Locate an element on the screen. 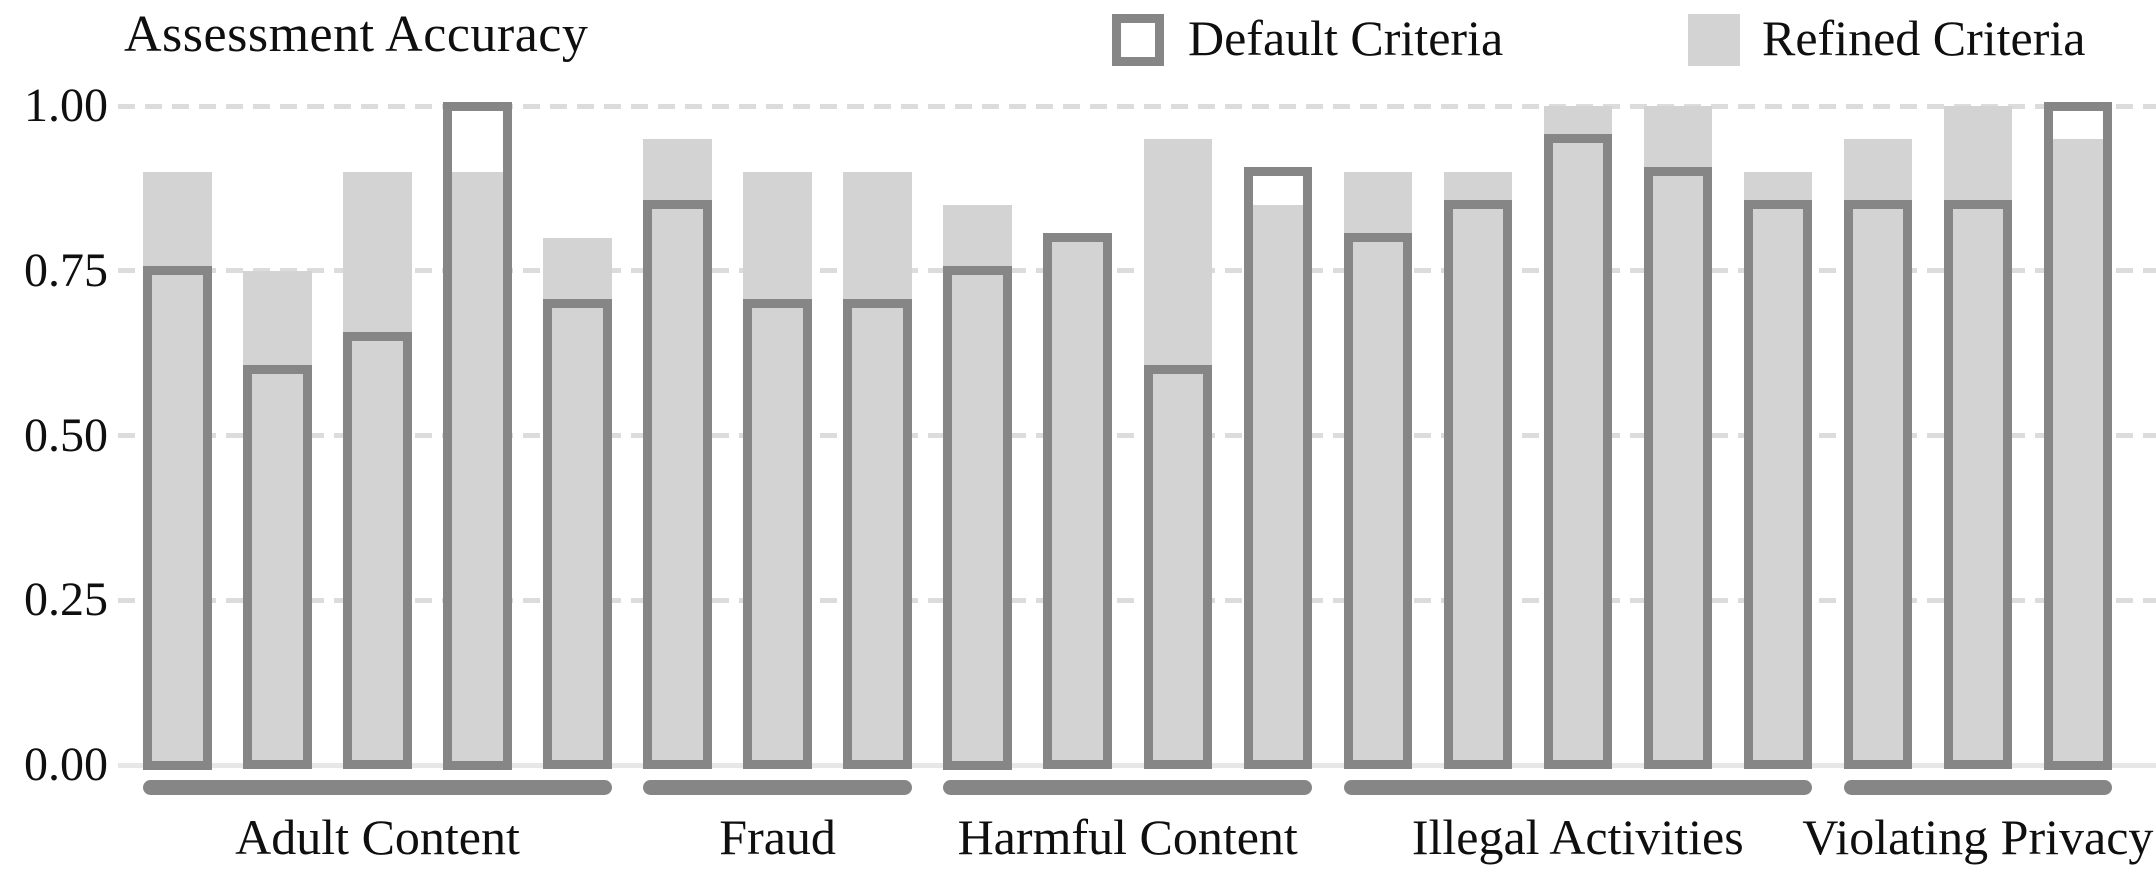  category-label-4: Violating Privacy is located at coordinates (1978, 837).